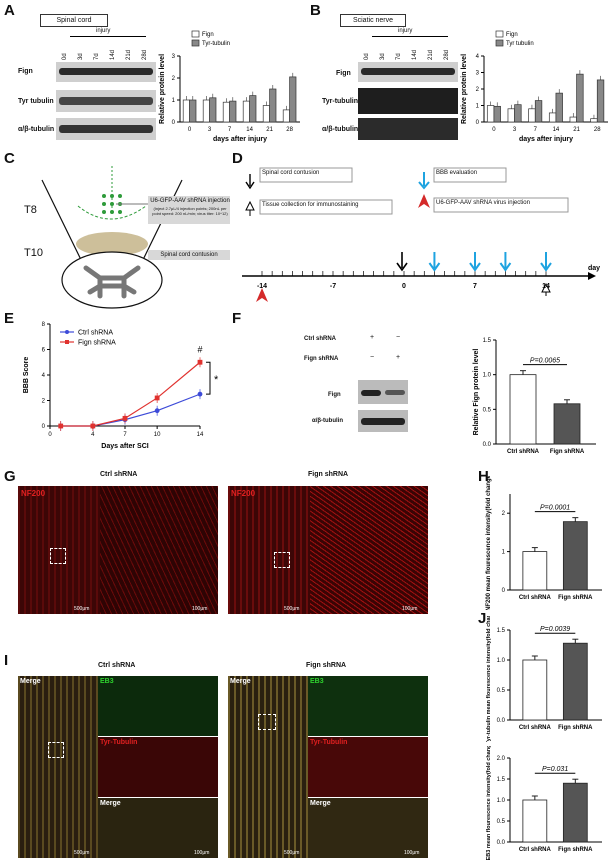  Describe the element at coordinates (567, 452) in the screenshot. I see `x-tick-label: Fign shRNA` at that location.